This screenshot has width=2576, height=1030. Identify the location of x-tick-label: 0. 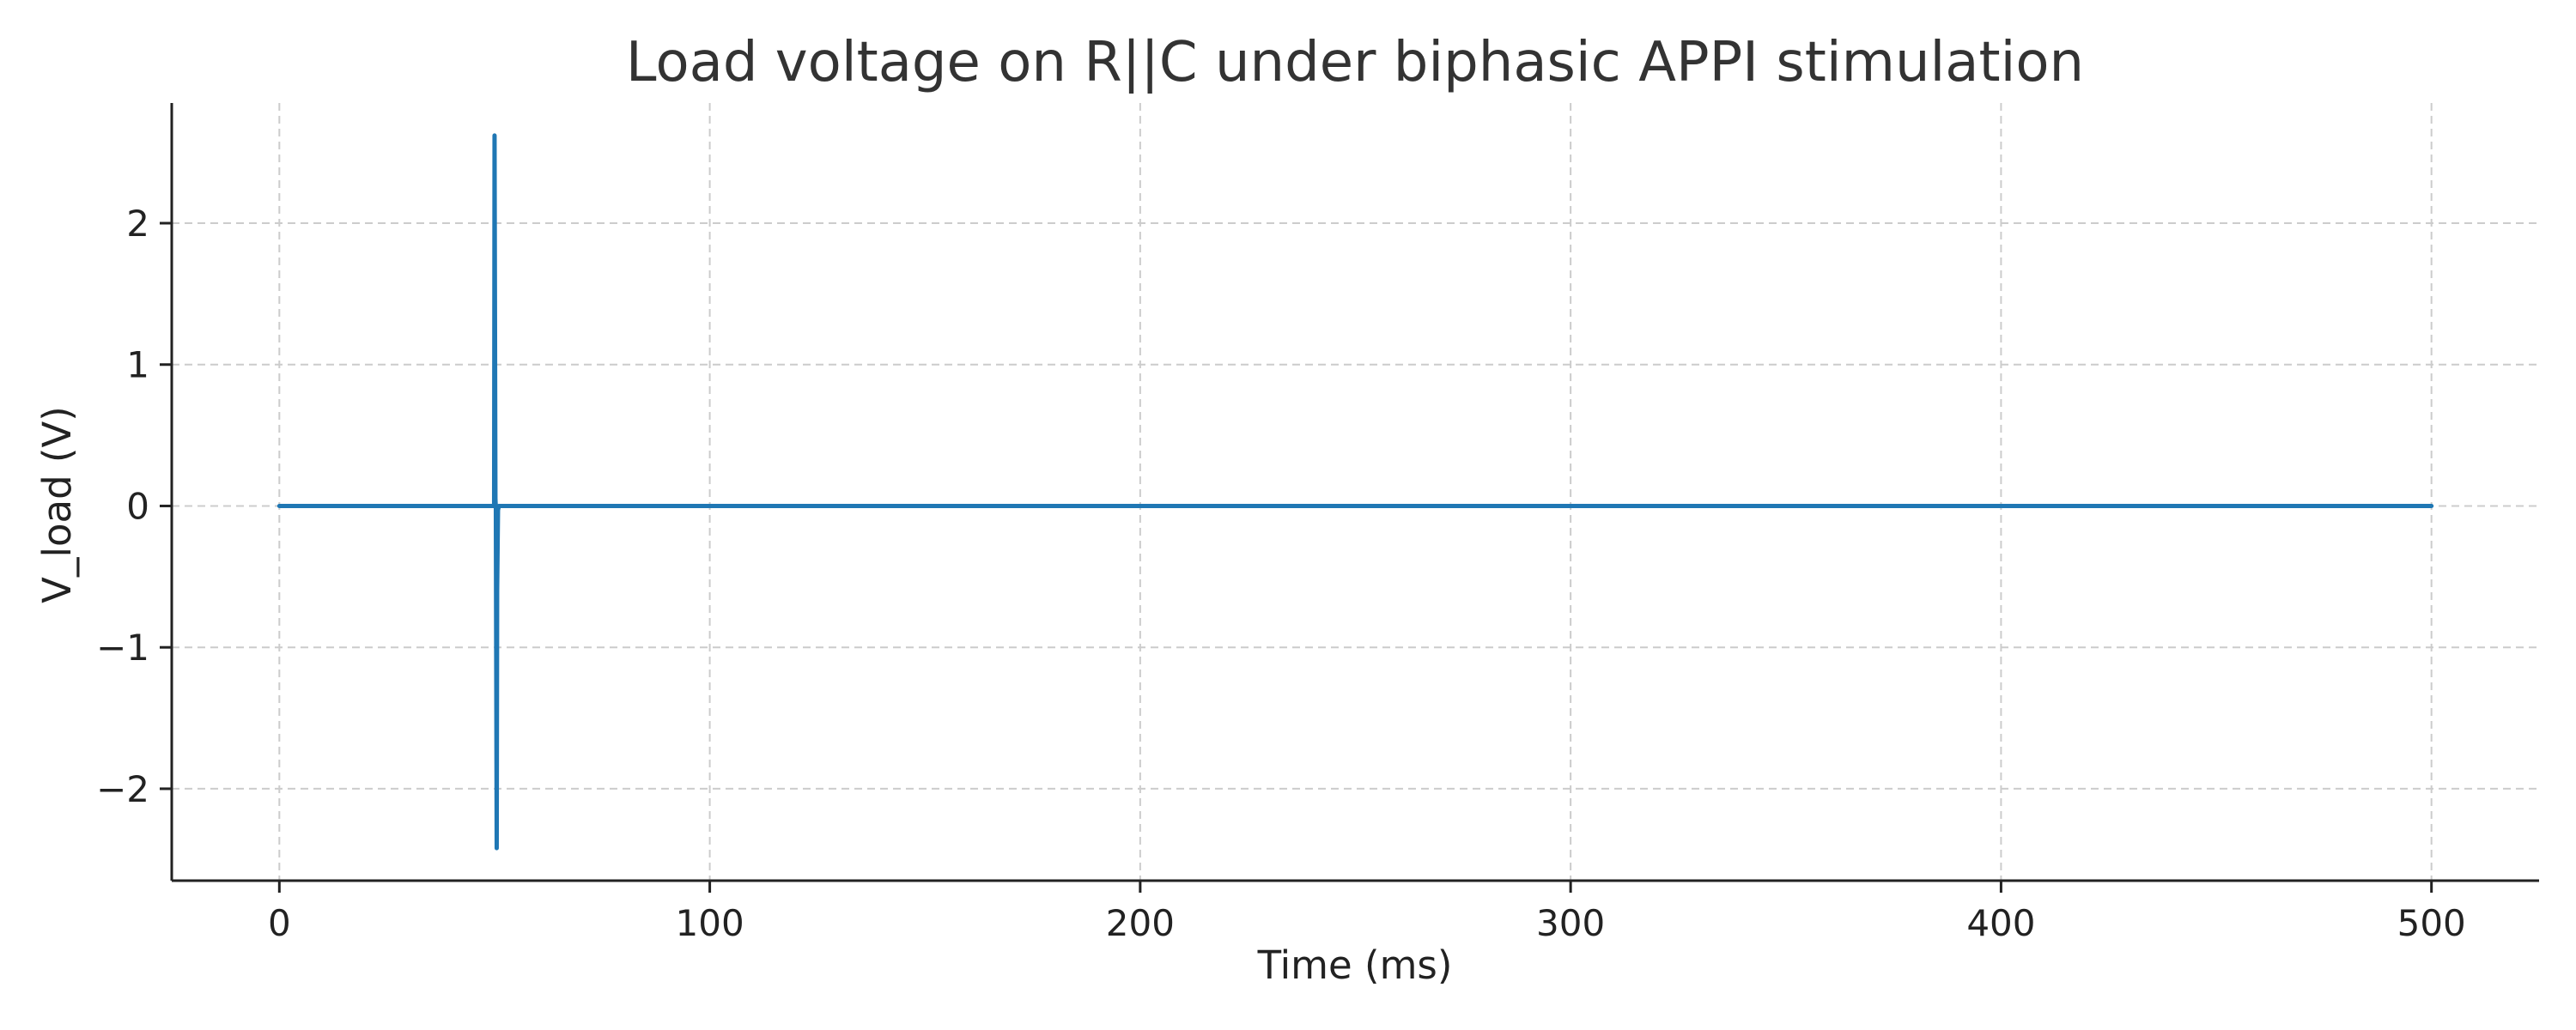
(280, 923).